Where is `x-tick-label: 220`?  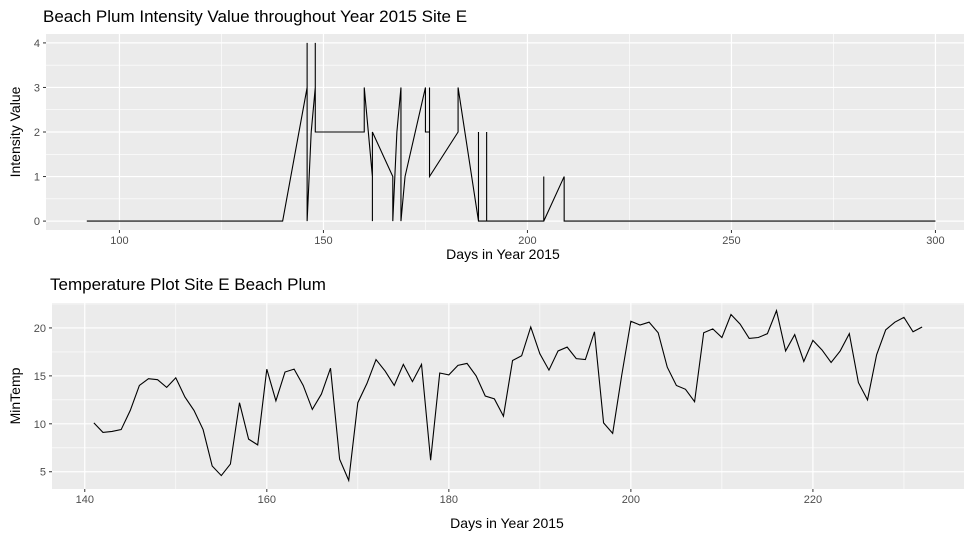
x-tick-label: 220 is located at coordinates (813, 500).